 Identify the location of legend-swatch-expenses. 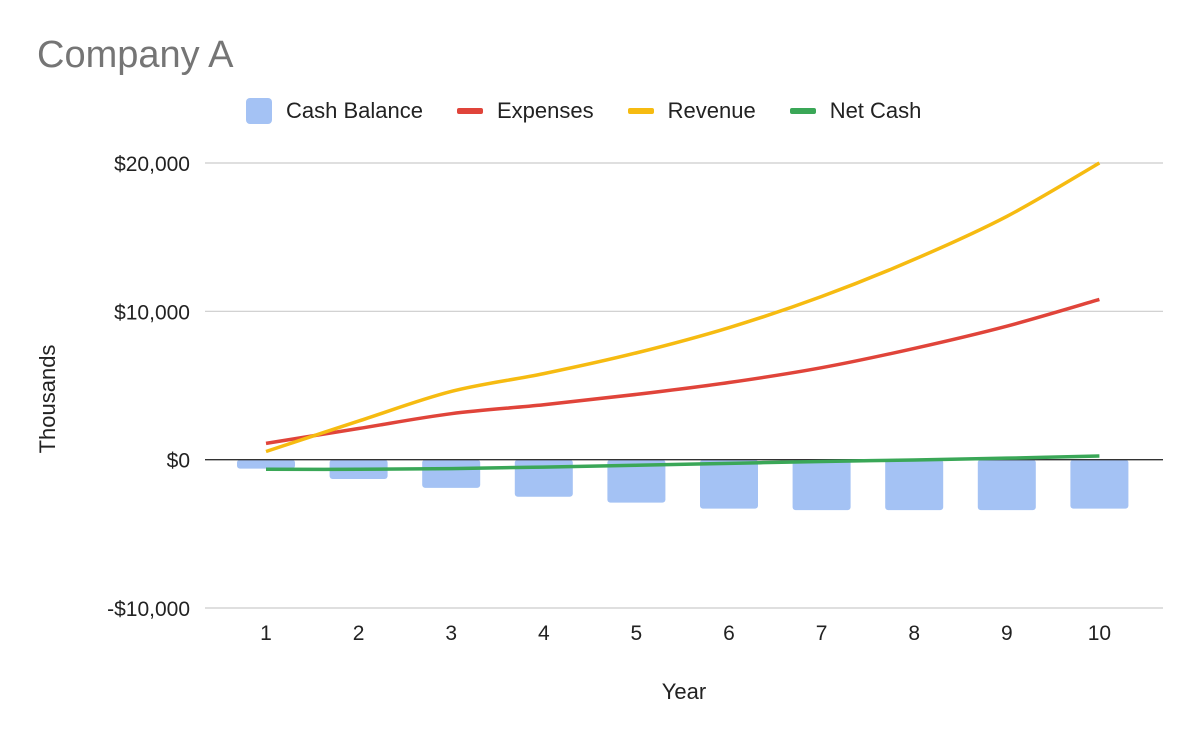
(469, 111).